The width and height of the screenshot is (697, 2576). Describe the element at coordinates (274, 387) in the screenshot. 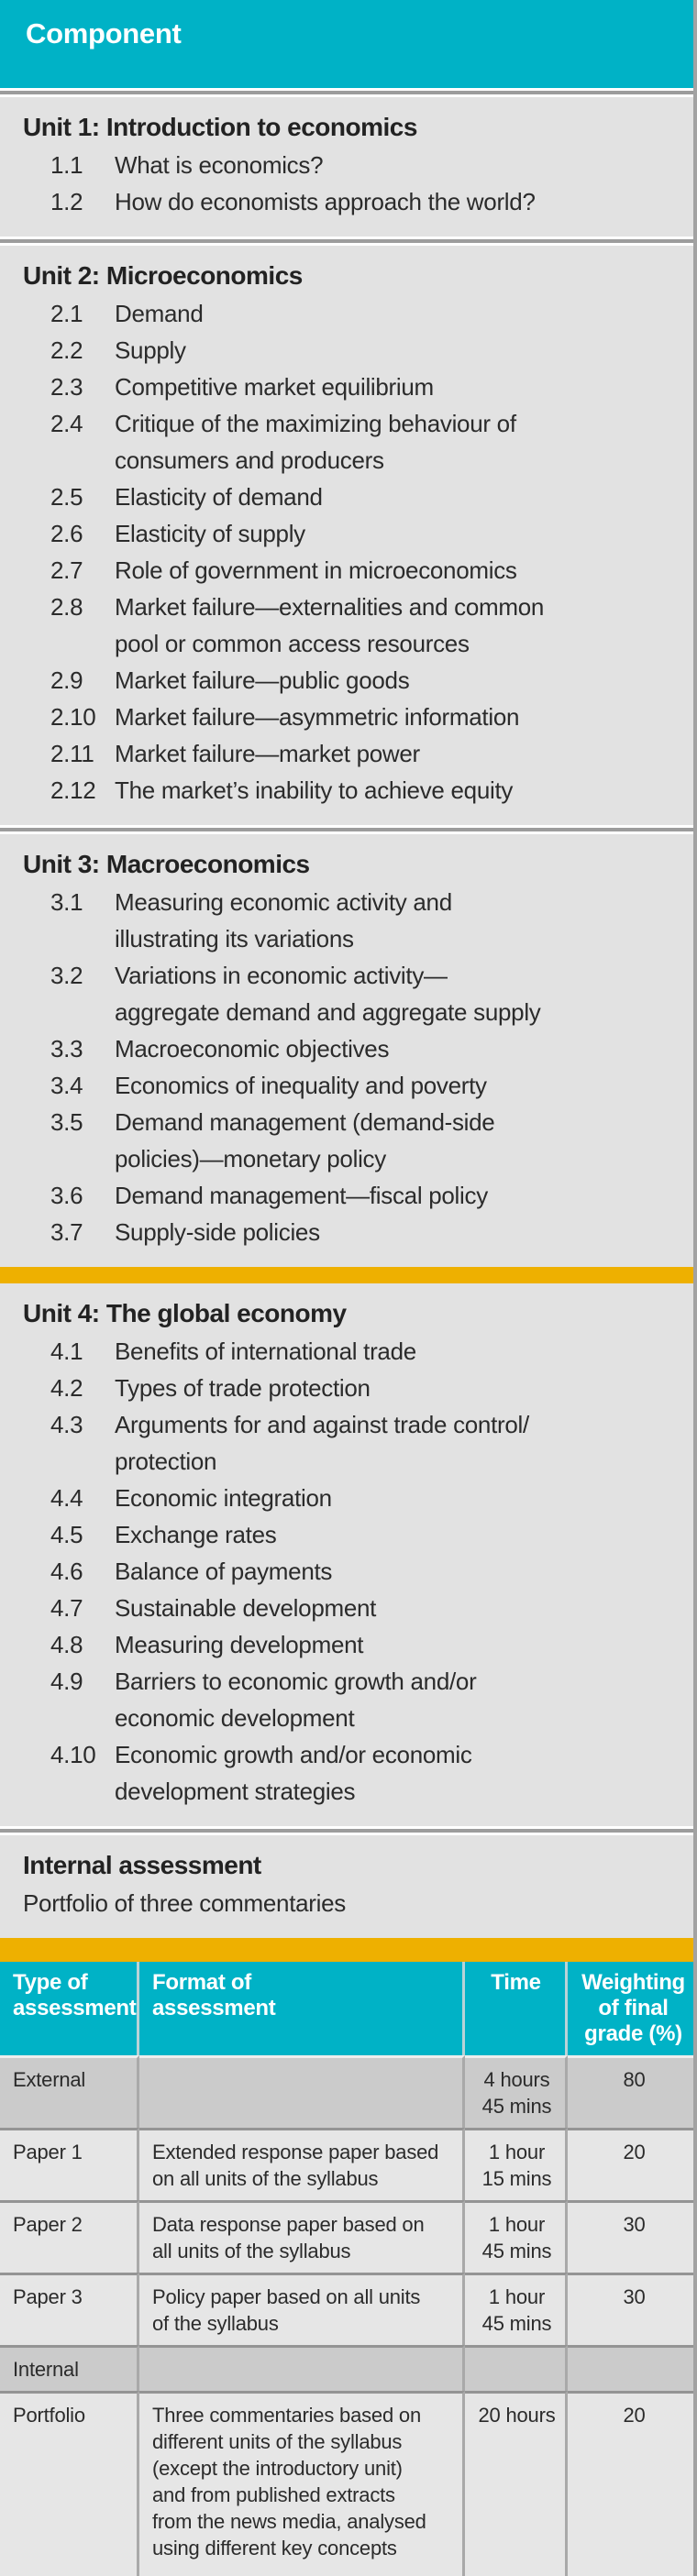

I see `item-text: Competitive market equilibrium` at that location.